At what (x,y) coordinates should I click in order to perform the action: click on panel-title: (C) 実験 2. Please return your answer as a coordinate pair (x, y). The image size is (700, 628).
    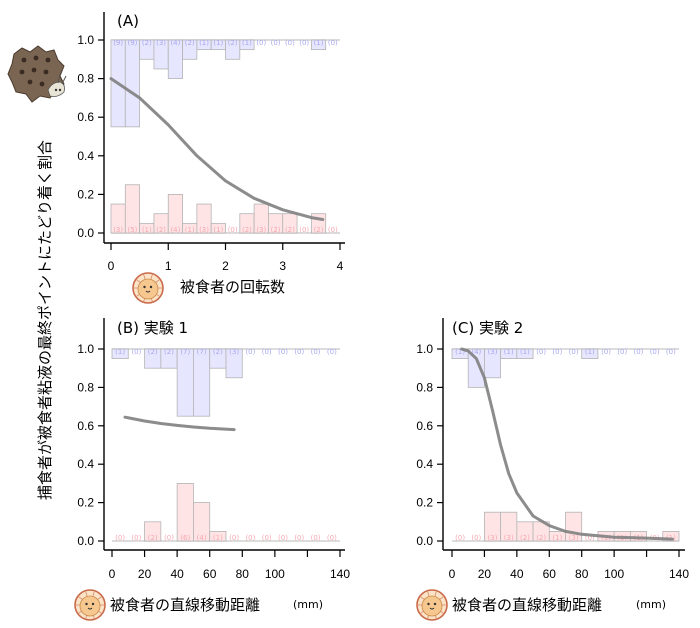
    Looking at the image, I should click on (487, 328).